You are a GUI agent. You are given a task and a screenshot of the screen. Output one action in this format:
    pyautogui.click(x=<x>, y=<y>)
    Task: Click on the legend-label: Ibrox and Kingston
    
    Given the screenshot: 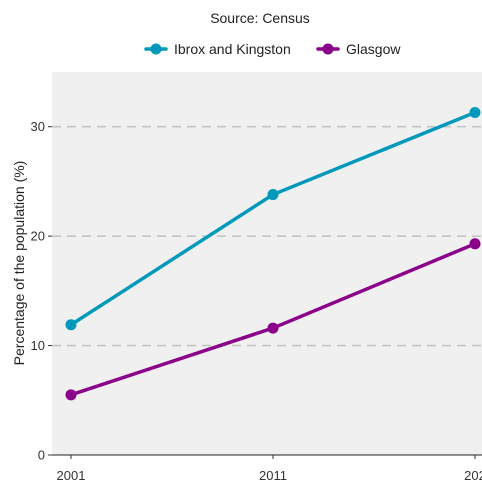 What is the action you would take?
    pyautogui.click(x=232, y=49)
    